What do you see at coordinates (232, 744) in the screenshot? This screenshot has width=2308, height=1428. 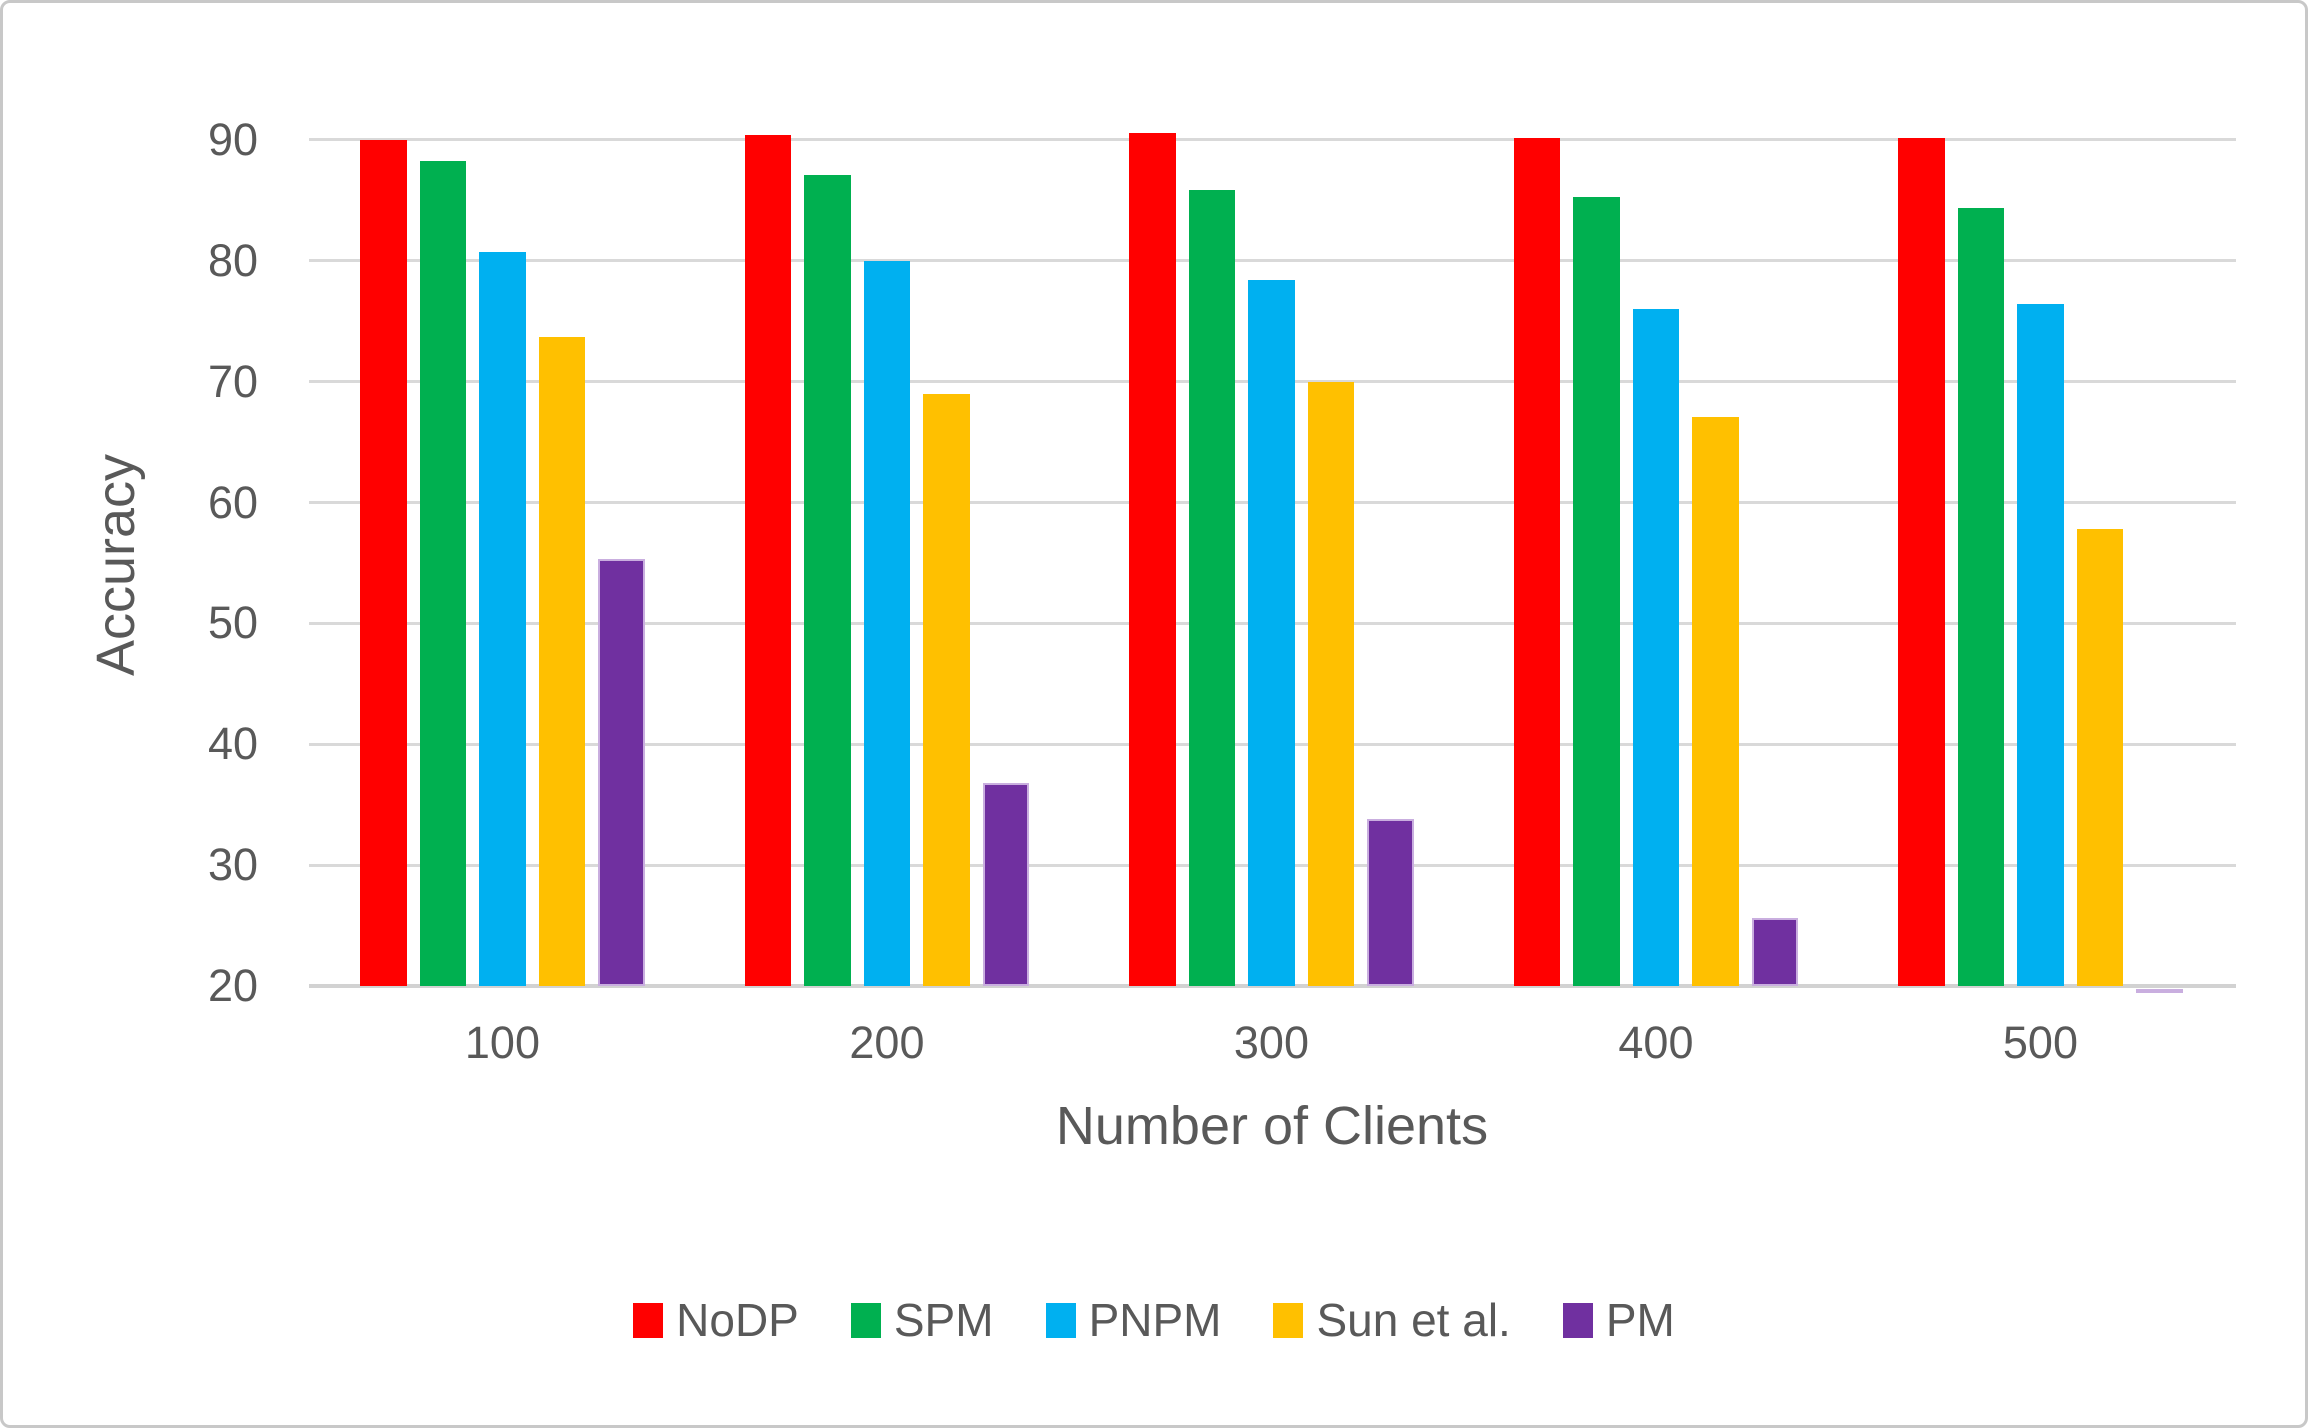 I see `y-tick-label-40: 40` at bounding box center [232, 744].